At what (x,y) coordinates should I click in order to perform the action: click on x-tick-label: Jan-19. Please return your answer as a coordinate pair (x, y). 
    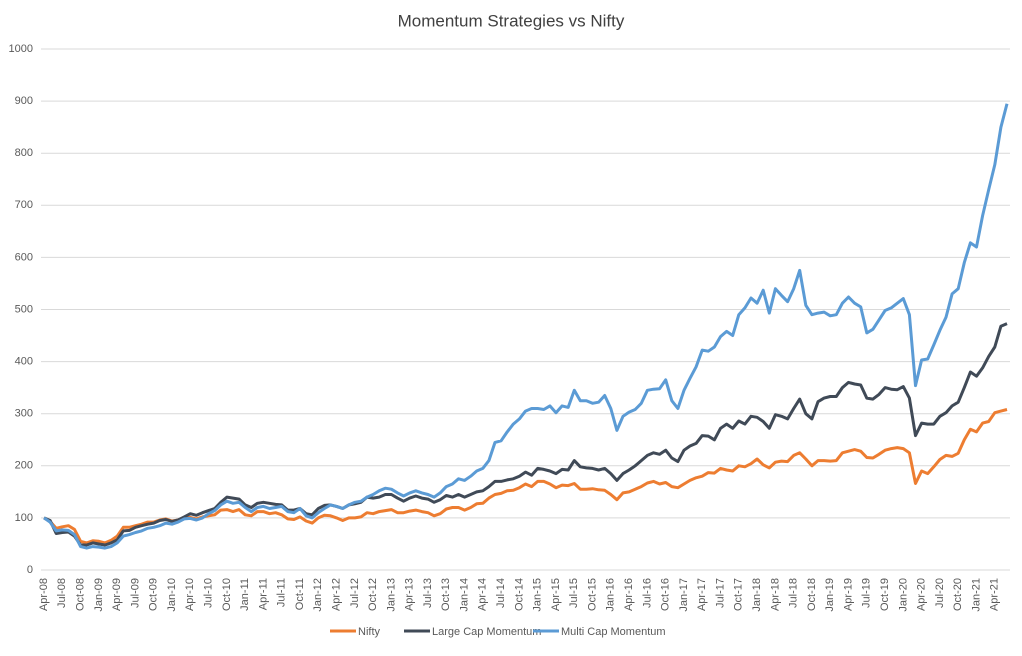
    Looking at the image, I should click on (830, 595).